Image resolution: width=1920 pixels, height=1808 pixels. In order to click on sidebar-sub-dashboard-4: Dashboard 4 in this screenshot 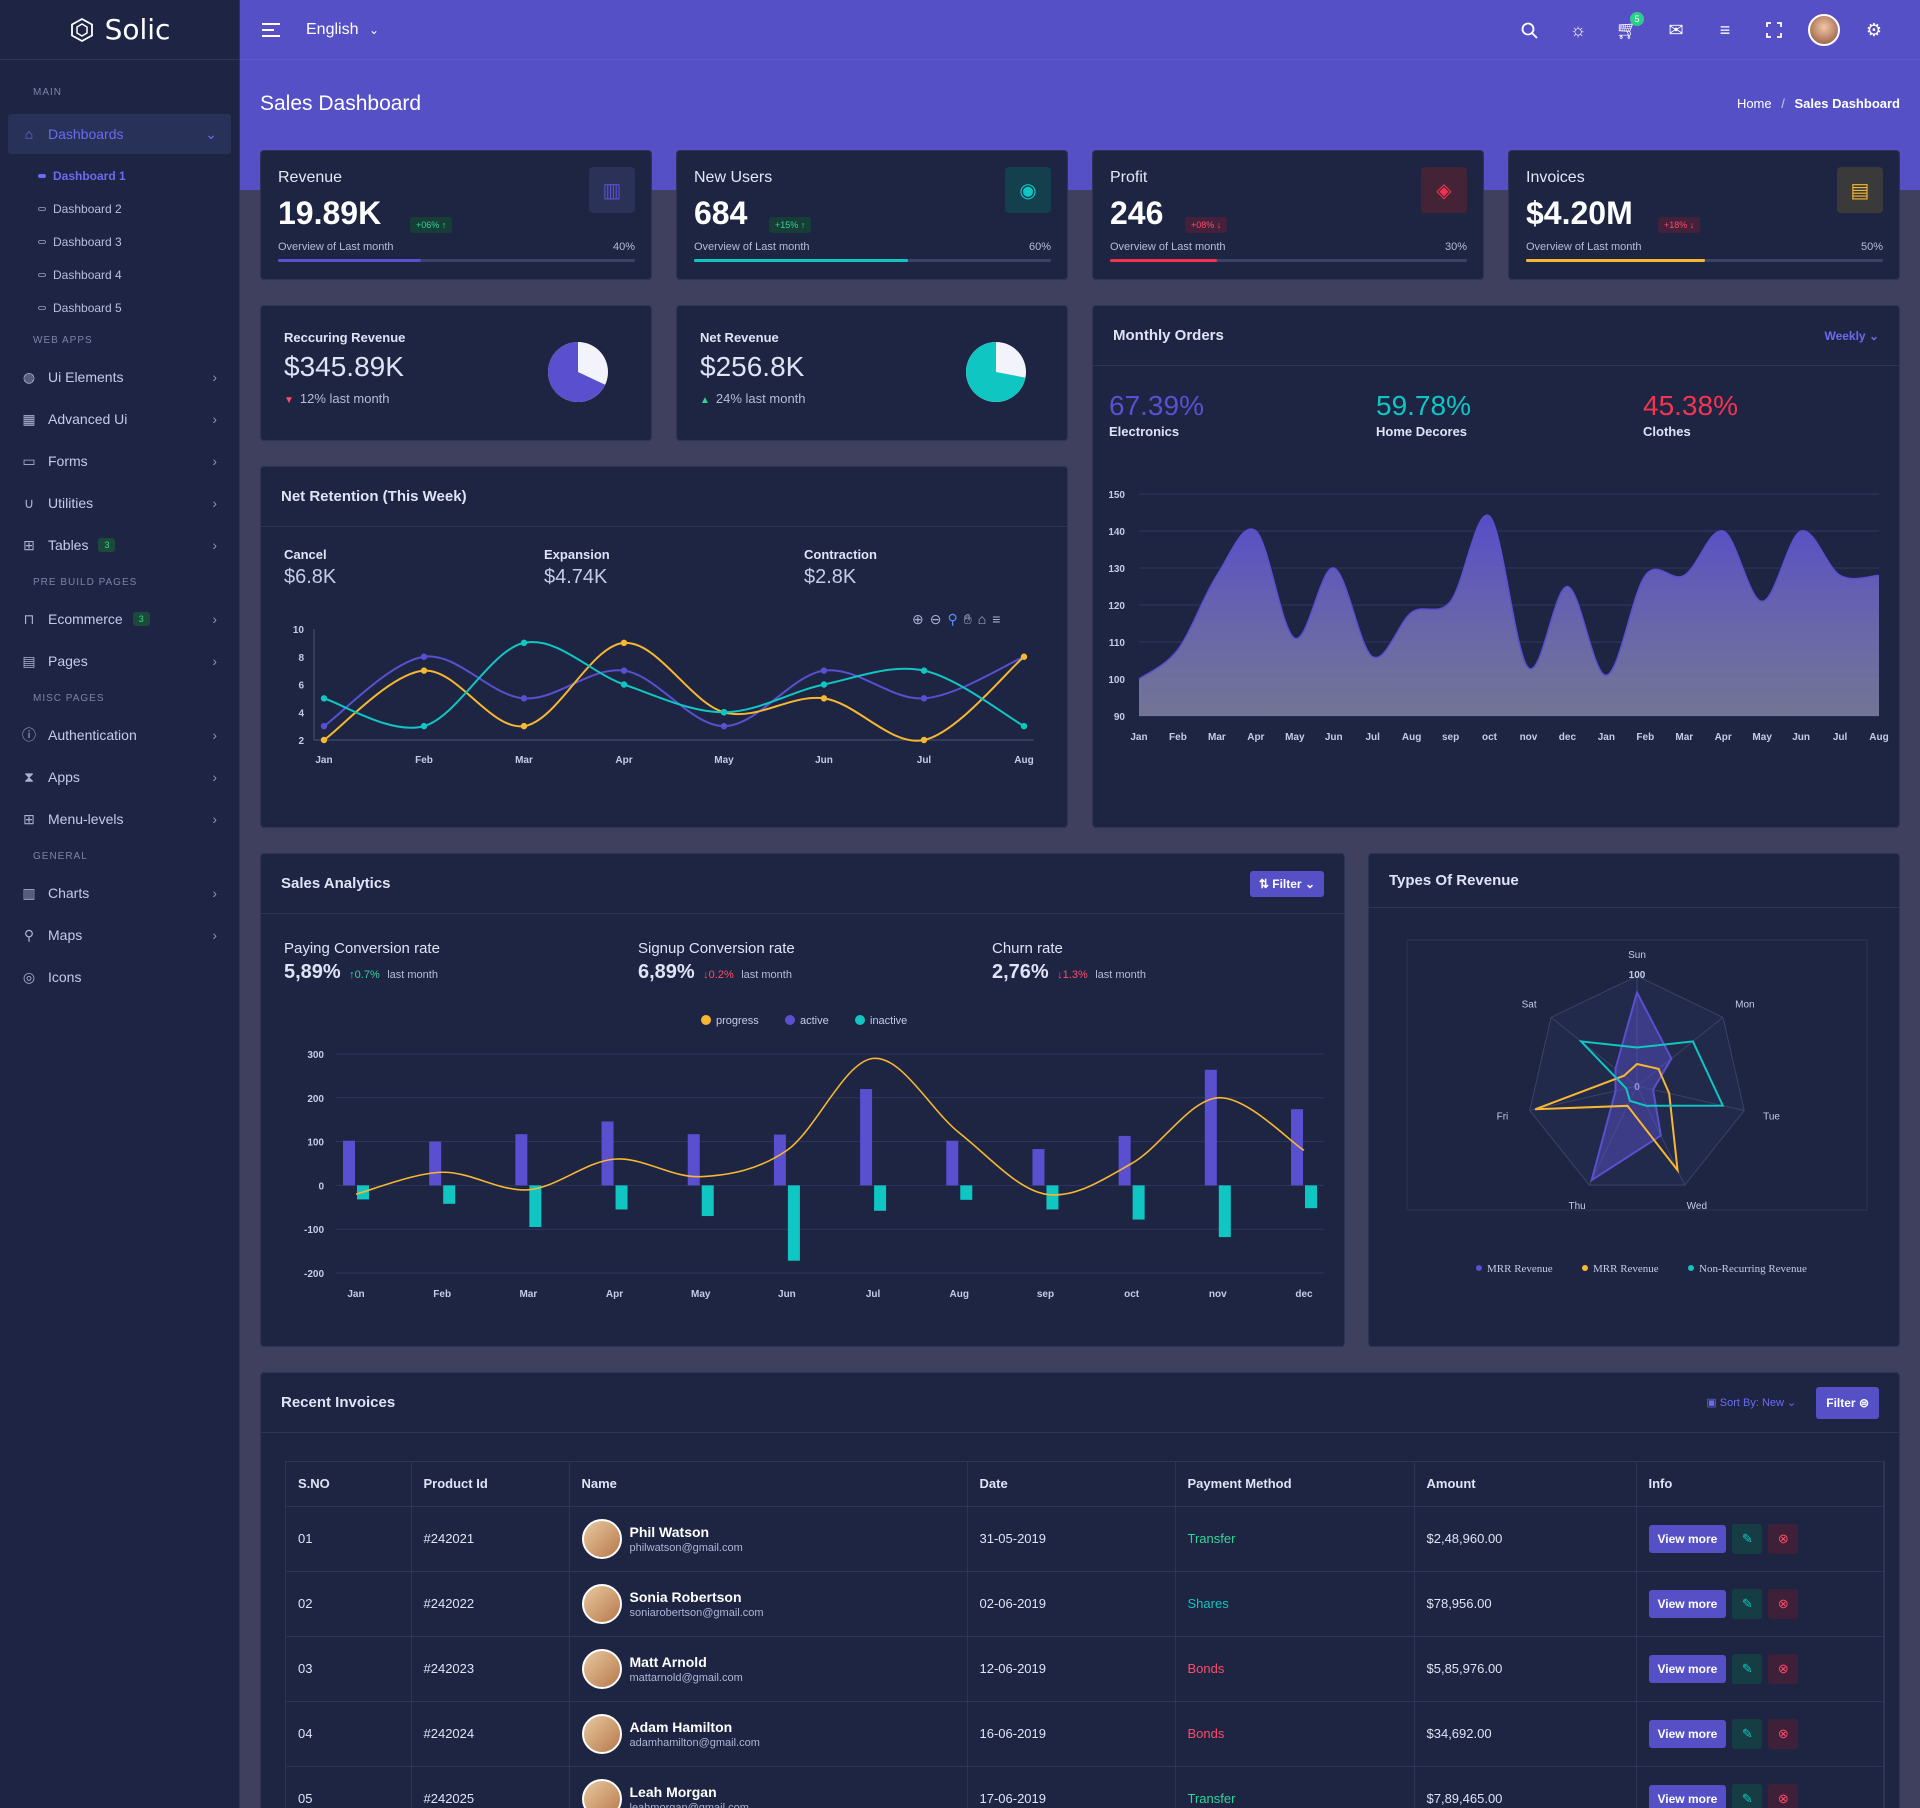, I will do `click(119, 274)`.